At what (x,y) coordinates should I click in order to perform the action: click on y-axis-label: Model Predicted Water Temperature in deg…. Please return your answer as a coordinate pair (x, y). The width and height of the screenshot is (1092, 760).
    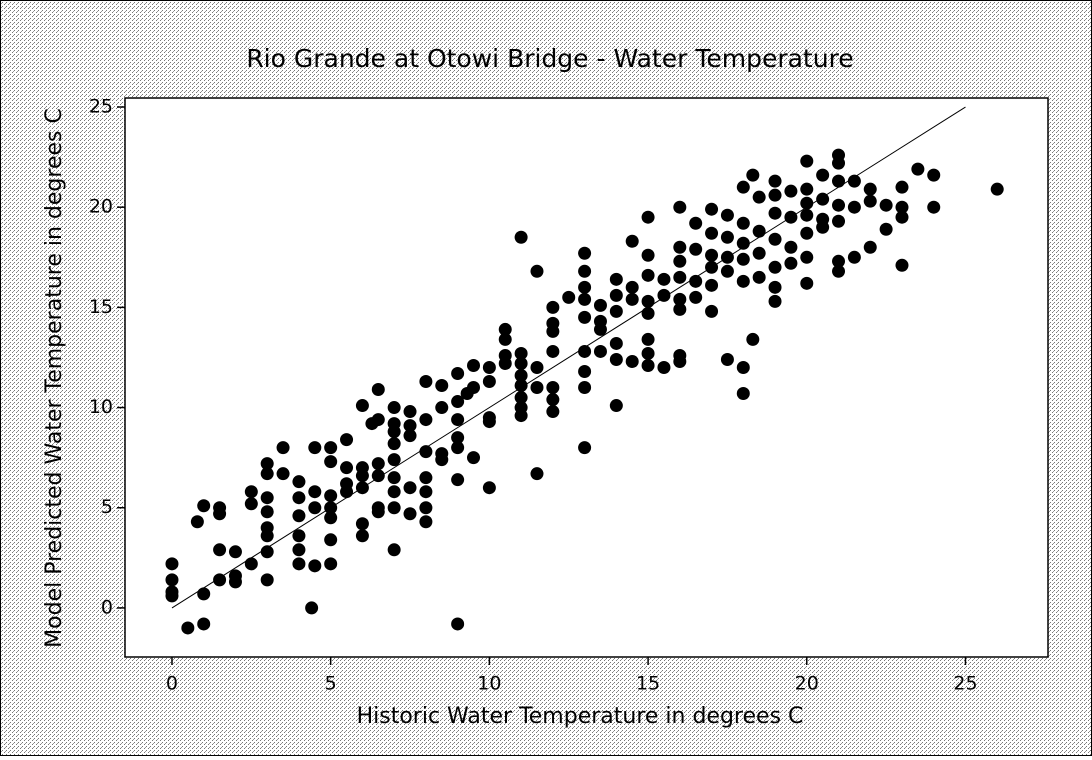
    Looking at the image, I should click on (54, 378).